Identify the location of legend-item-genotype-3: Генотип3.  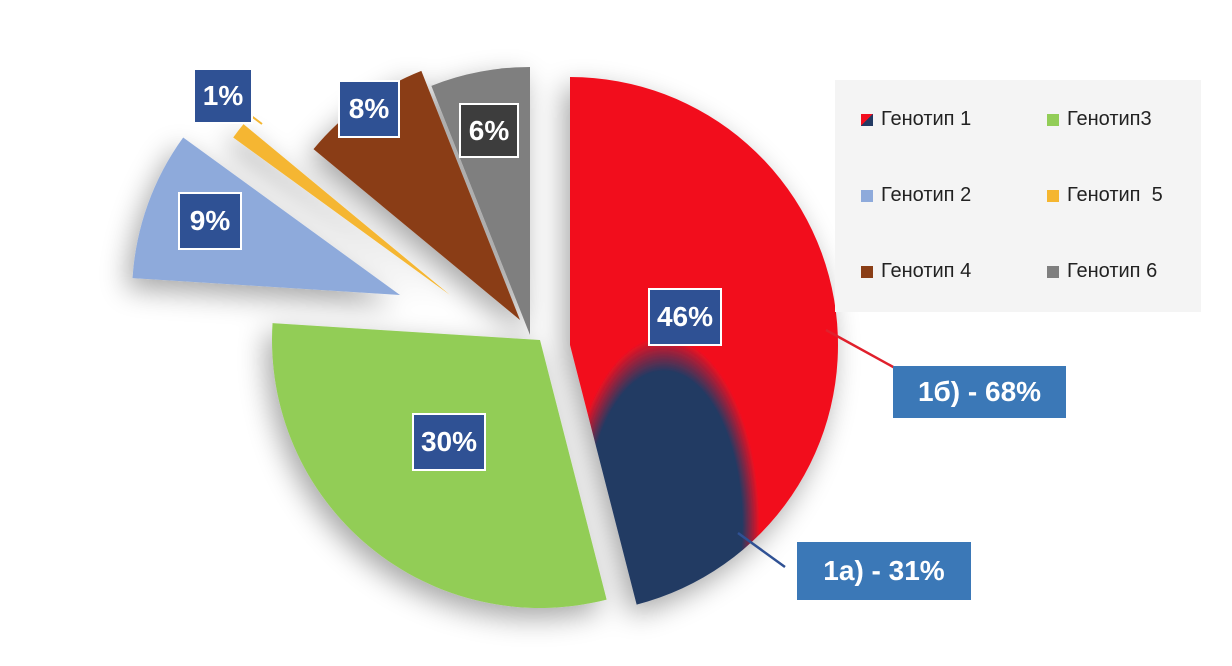
(1099, 119).